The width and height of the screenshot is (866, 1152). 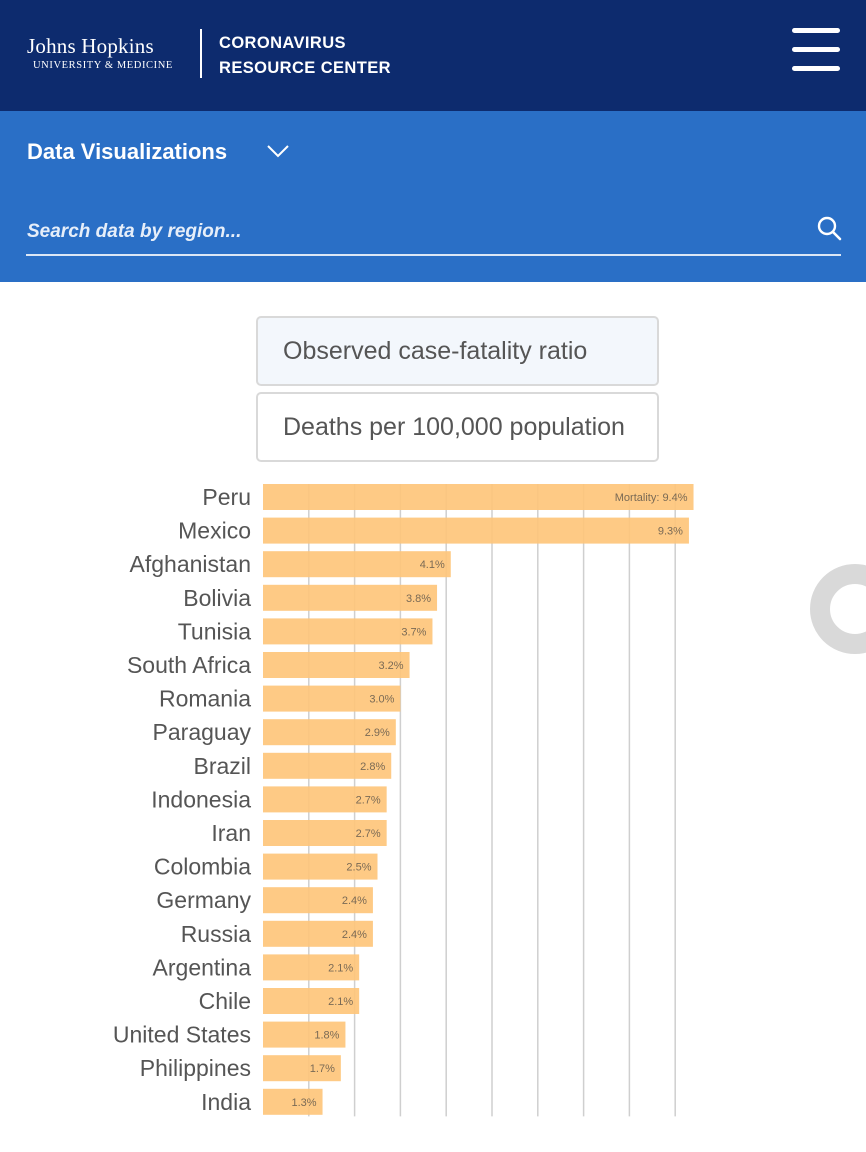 I want to click on bar-bolivia, so click(x=350, y=597).